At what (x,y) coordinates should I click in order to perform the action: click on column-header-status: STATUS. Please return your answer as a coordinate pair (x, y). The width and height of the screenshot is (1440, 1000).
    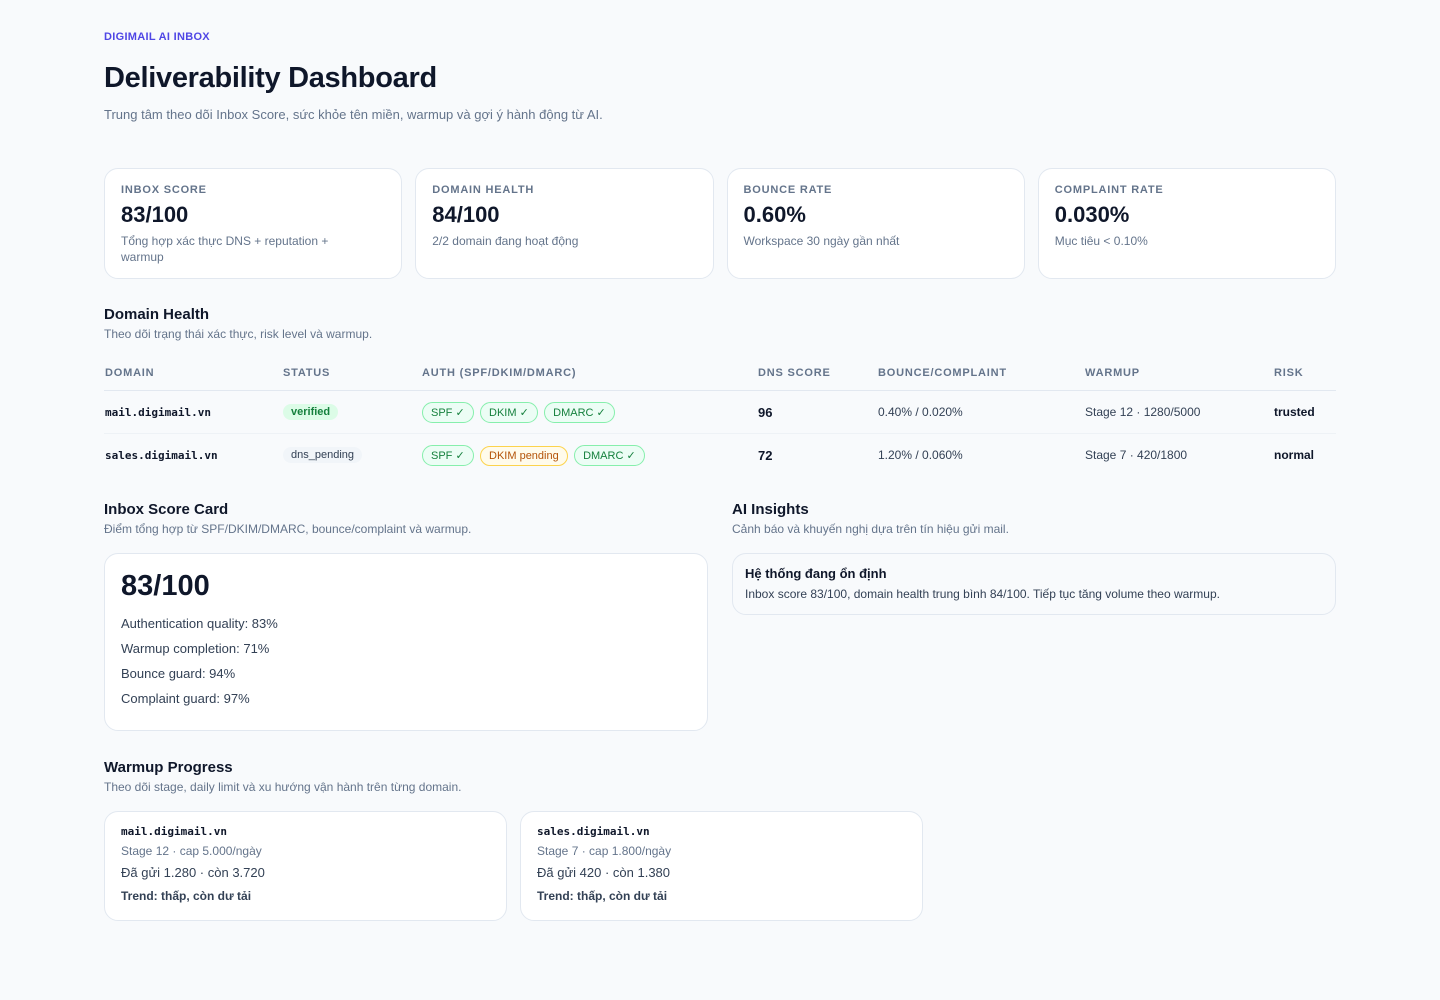
    Looking at the image, I should click on (351, 375).